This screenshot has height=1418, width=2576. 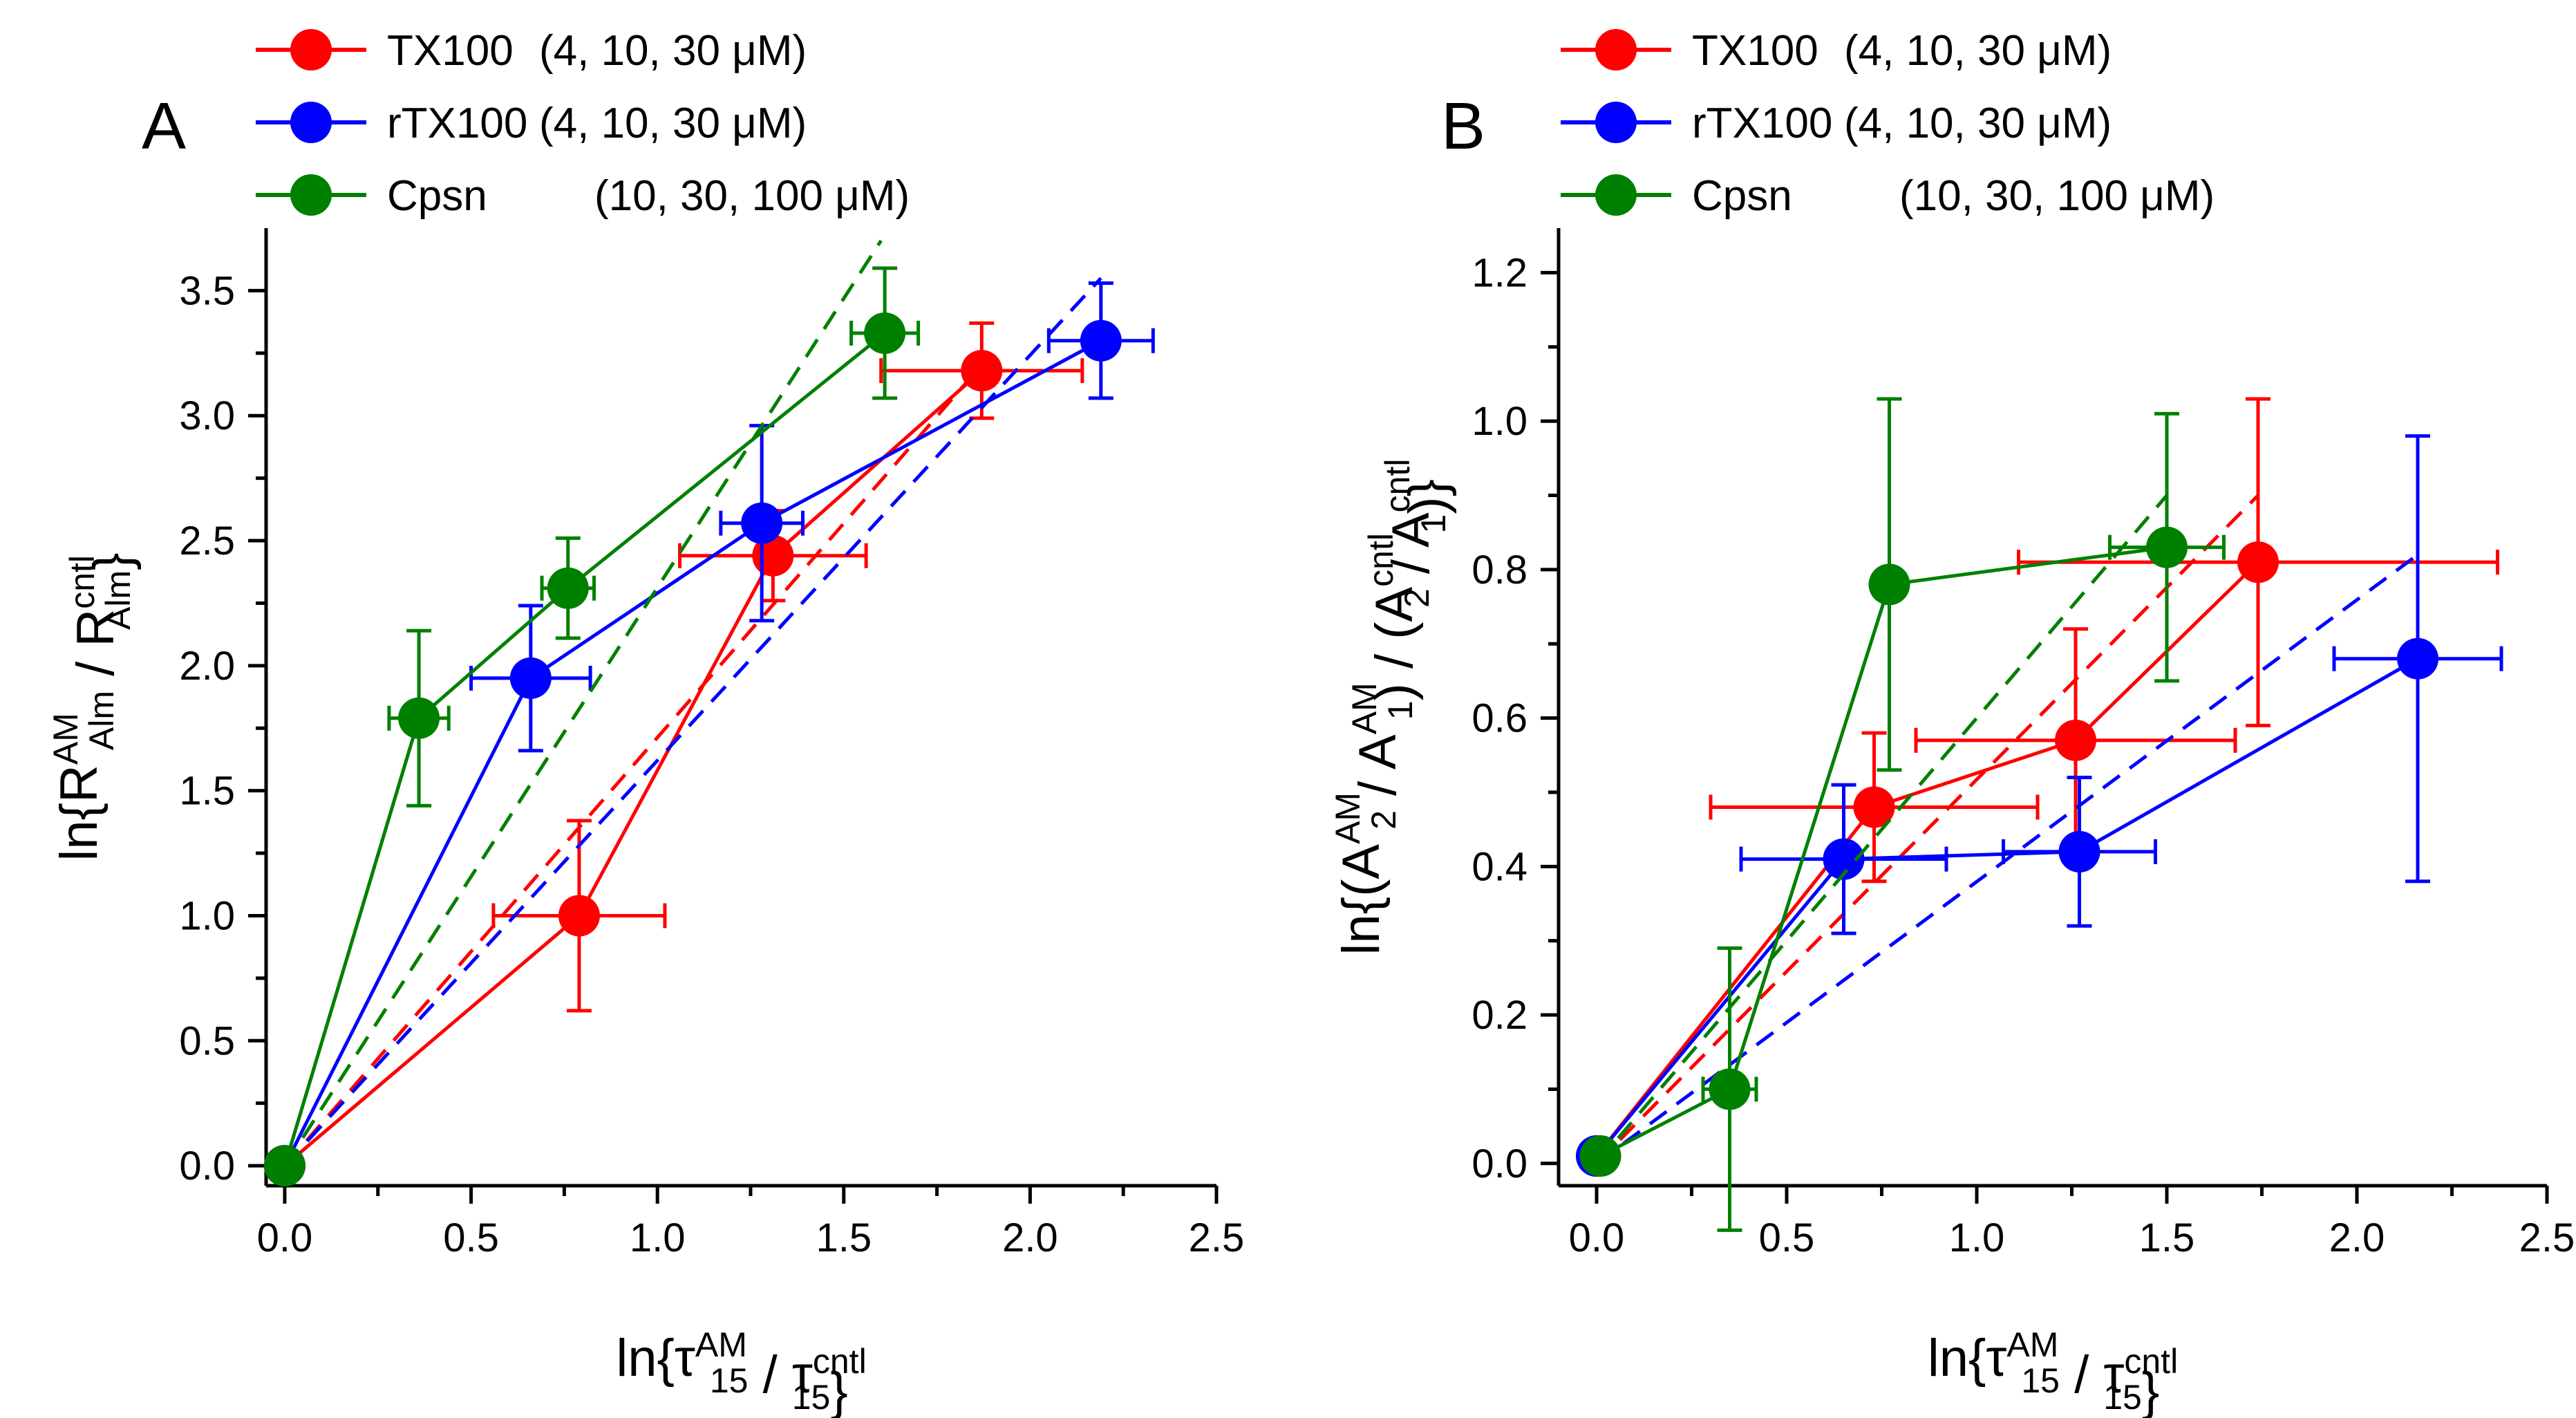 I want to click on series-line-rtx100, so click(x=2007, y=907).